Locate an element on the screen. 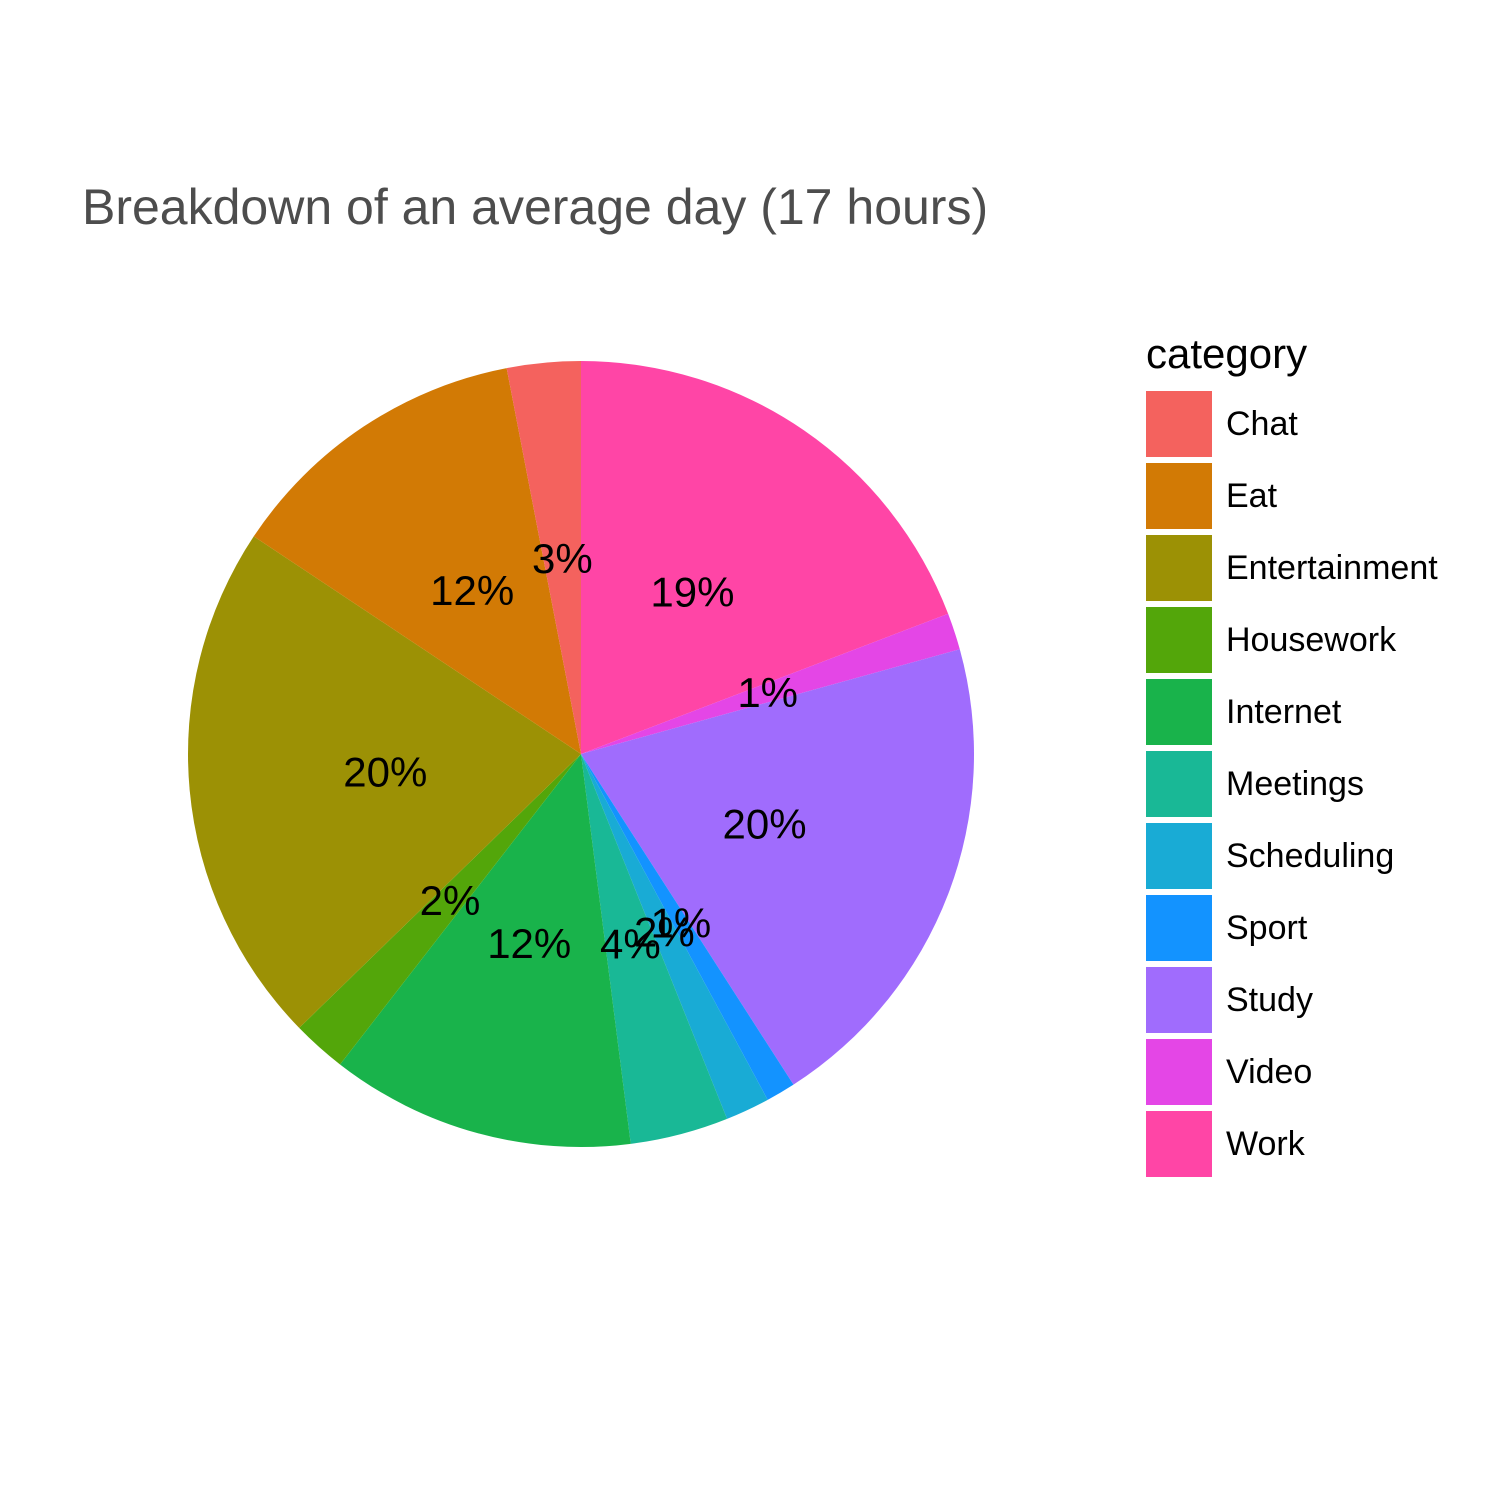 The height and width of the screenshot is (1500, 1500). legend-item-scheduling: Scheduling is located at coordinates (1292, 856).